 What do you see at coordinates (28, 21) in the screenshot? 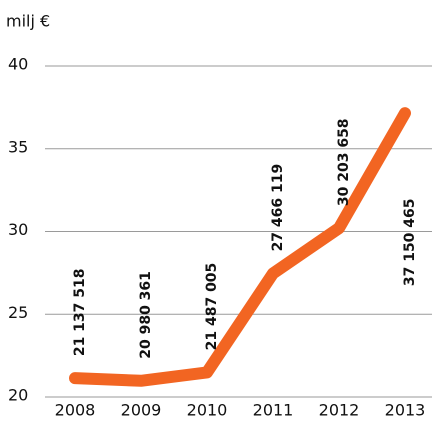
I see `y-axis-label: milj €` at bounding box center [28, 21].